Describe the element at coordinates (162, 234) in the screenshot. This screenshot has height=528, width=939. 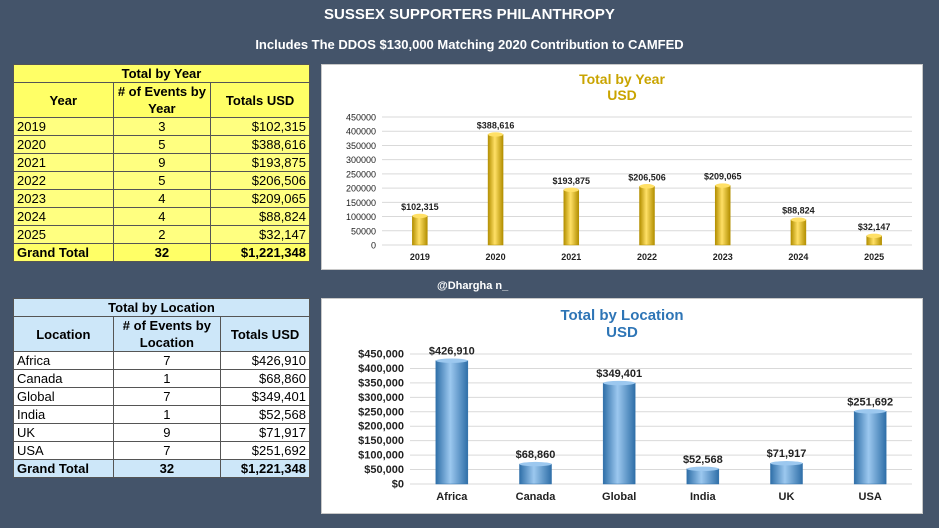
I see `events-cell: 2` at that location.